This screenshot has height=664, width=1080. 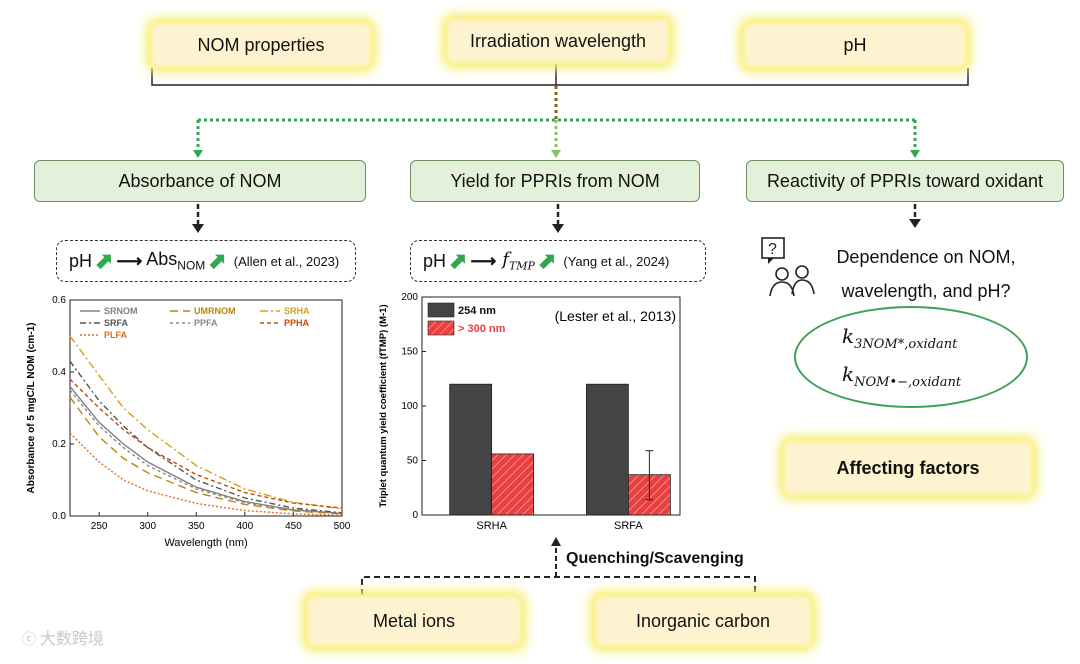 I want to click on rate-constant-k1: k3NOM*,oxidant, so click(x=900, y=338).